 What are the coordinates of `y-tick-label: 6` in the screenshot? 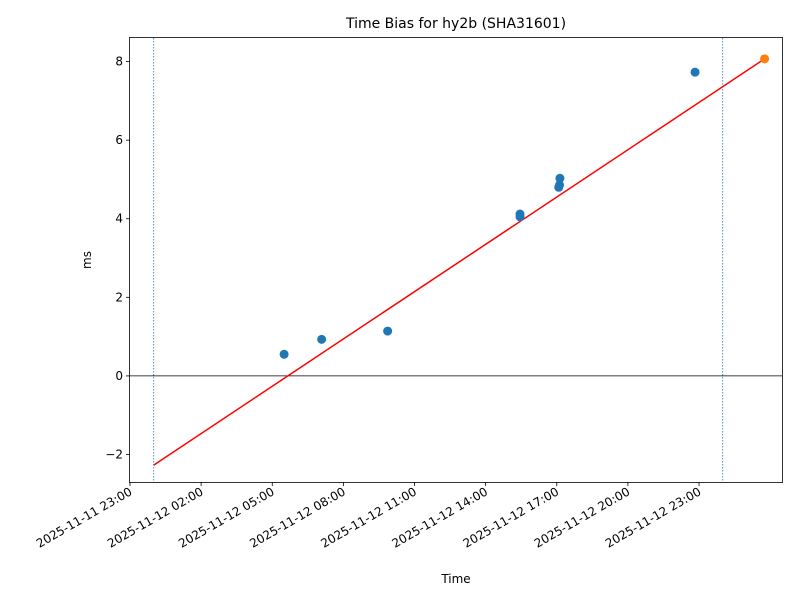 It's located at (119, 140).